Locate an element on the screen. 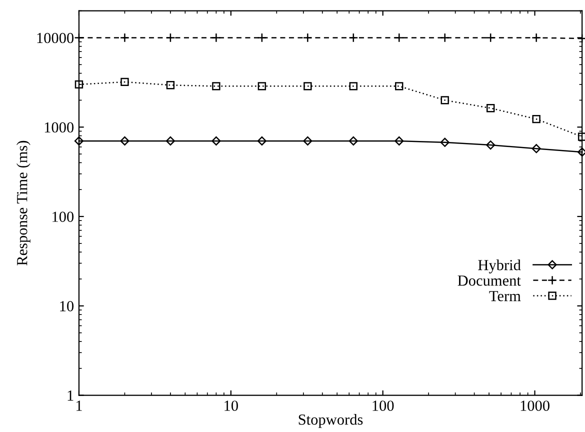 The width and height of the screenshot is (585, 432). legend-label: Hybrid is located at coordinates (499, 266).